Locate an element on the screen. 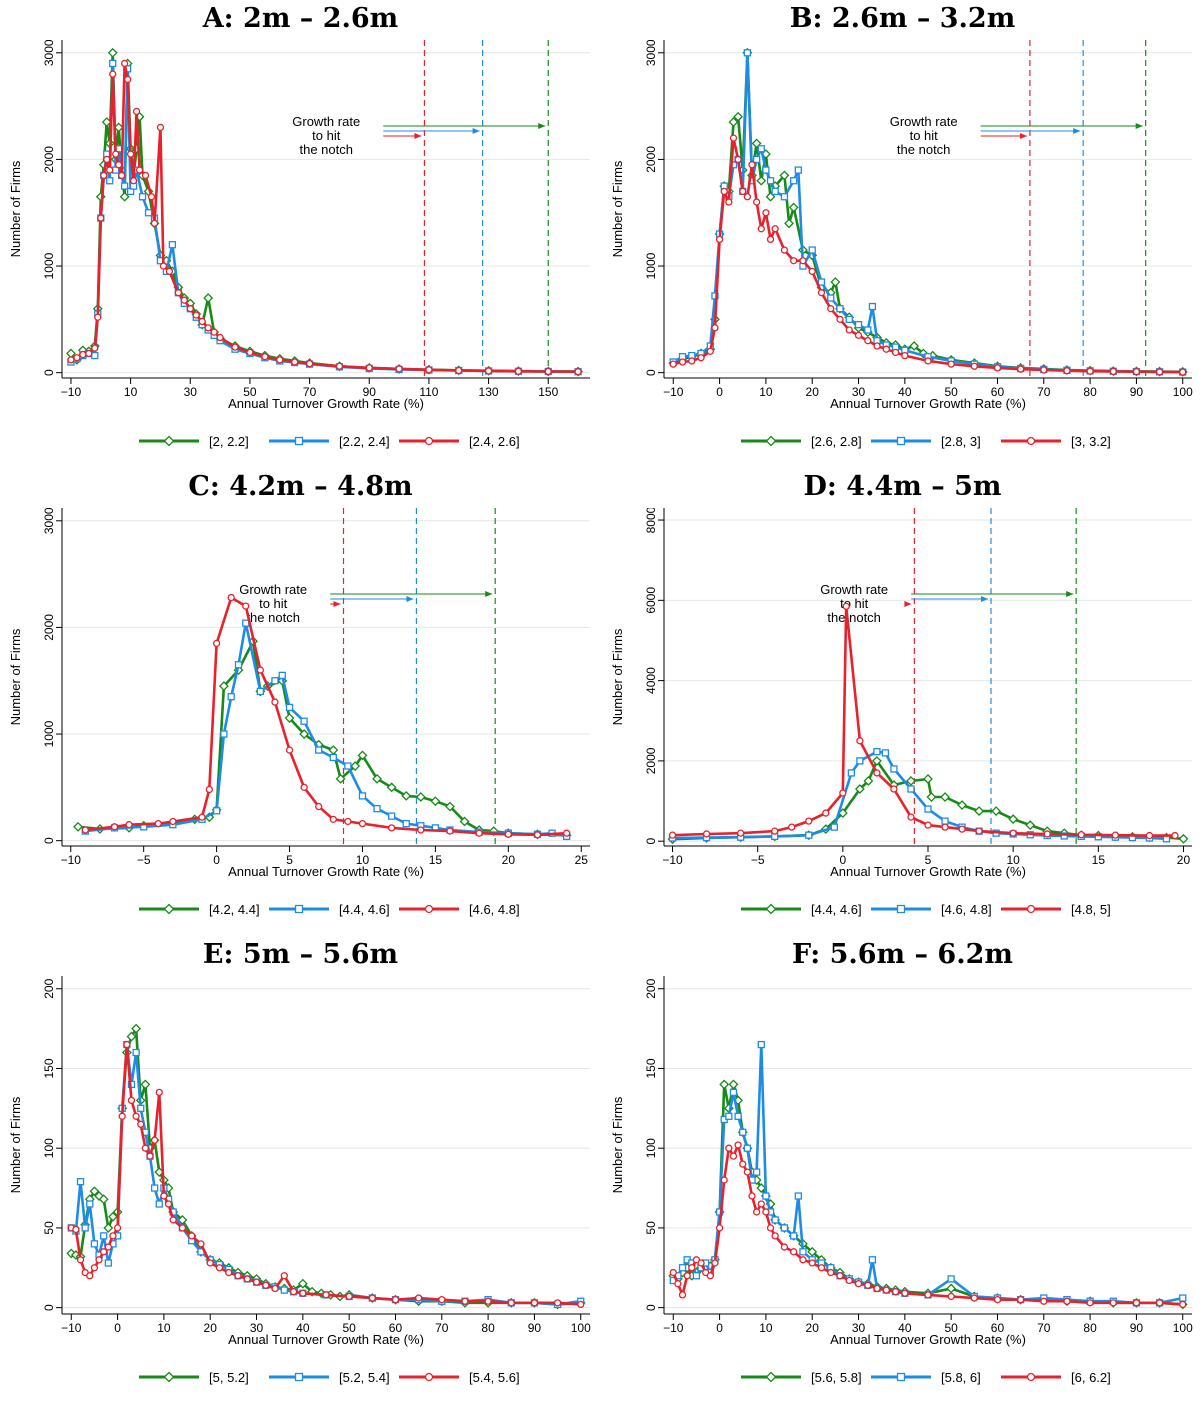 The width and height of the screenshot is (1203, 1404). notch-arrowhead is located at coordinates (1139, 126).